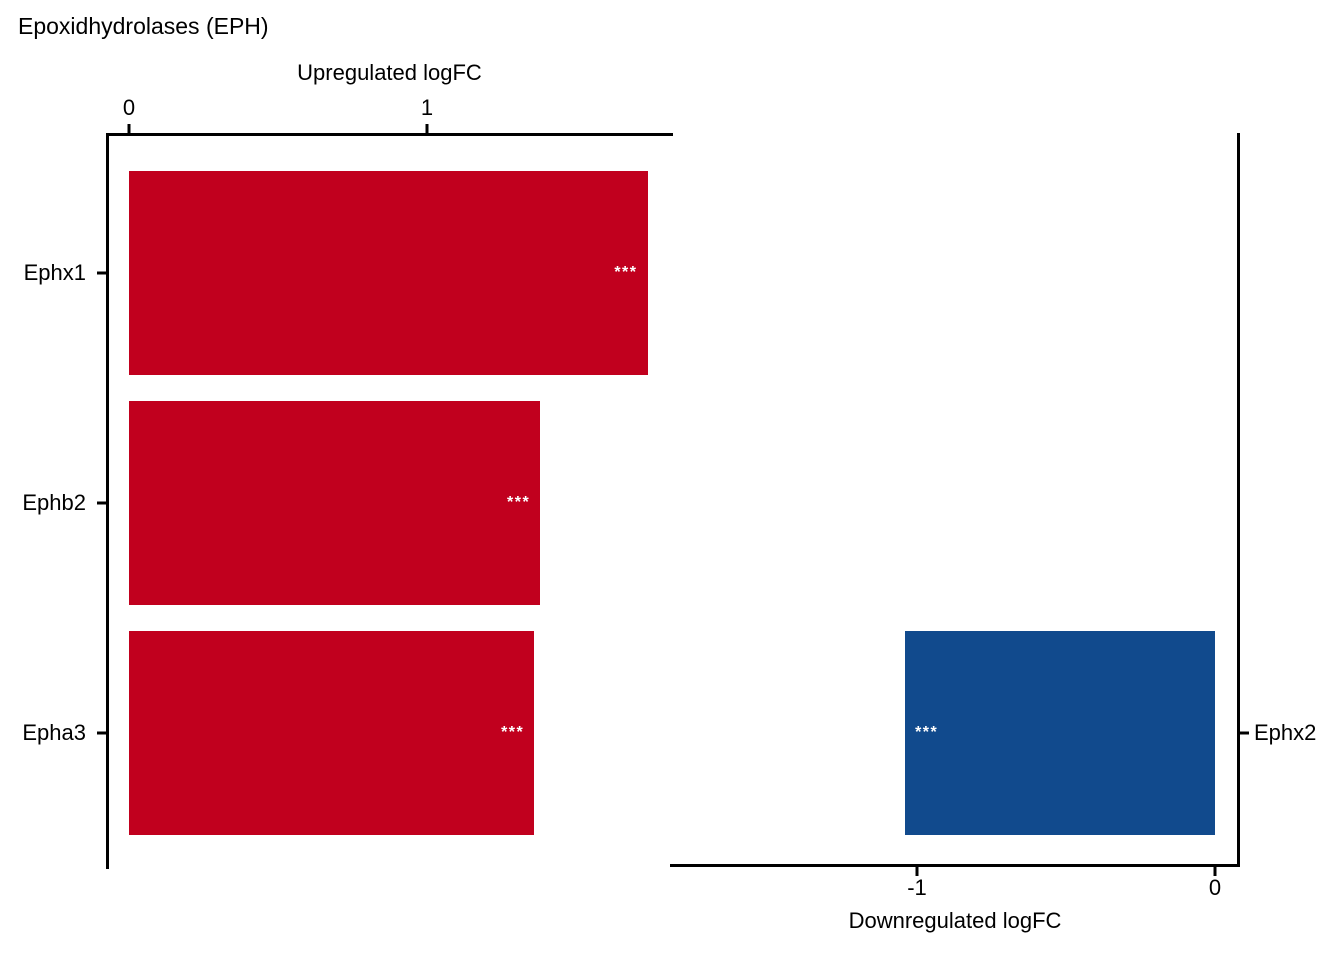 The width and height of the screenshot is (1344, 960). I want to click on category-label-ephx1: Ephx1, so click(54, 272).